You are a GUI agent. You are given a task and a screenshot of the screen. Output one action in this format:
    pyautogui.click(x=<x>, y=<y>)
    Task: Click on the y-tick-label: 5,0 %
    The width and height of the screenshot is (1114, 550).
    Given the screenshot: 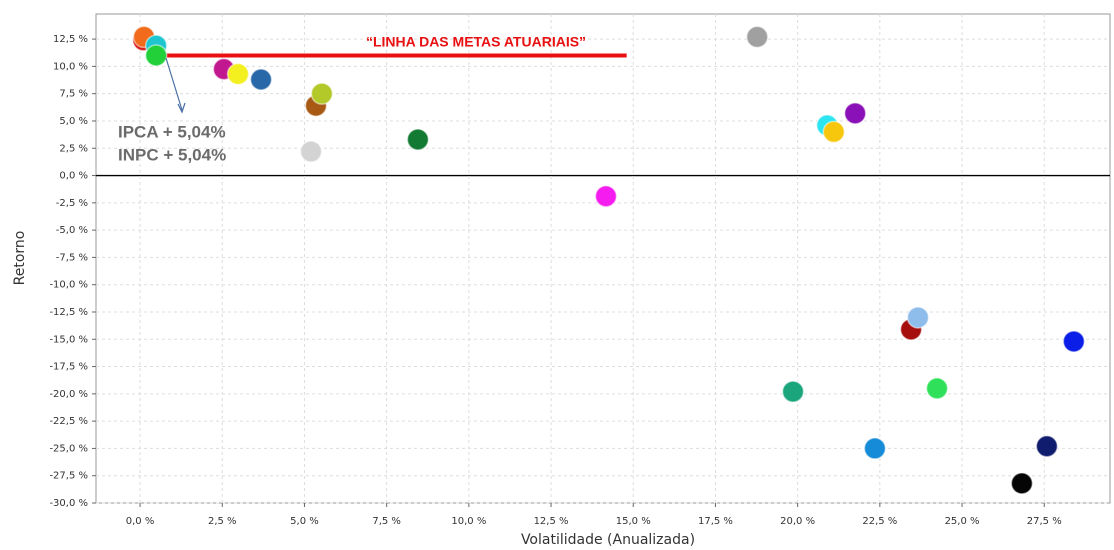 What is the action you would take?
    pyautogui.click(x=73, y=121)
    